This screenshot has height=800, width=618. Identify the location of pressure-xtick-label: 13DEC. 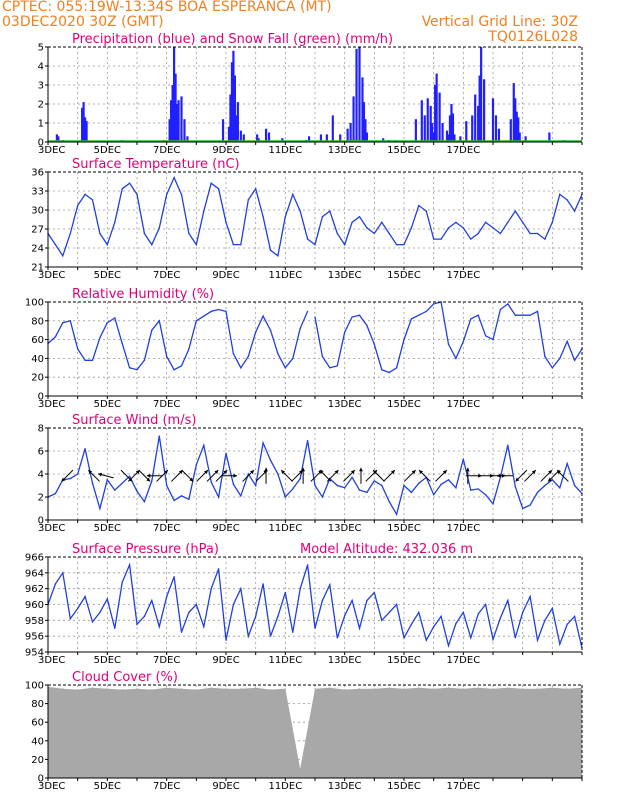
(345, 660).